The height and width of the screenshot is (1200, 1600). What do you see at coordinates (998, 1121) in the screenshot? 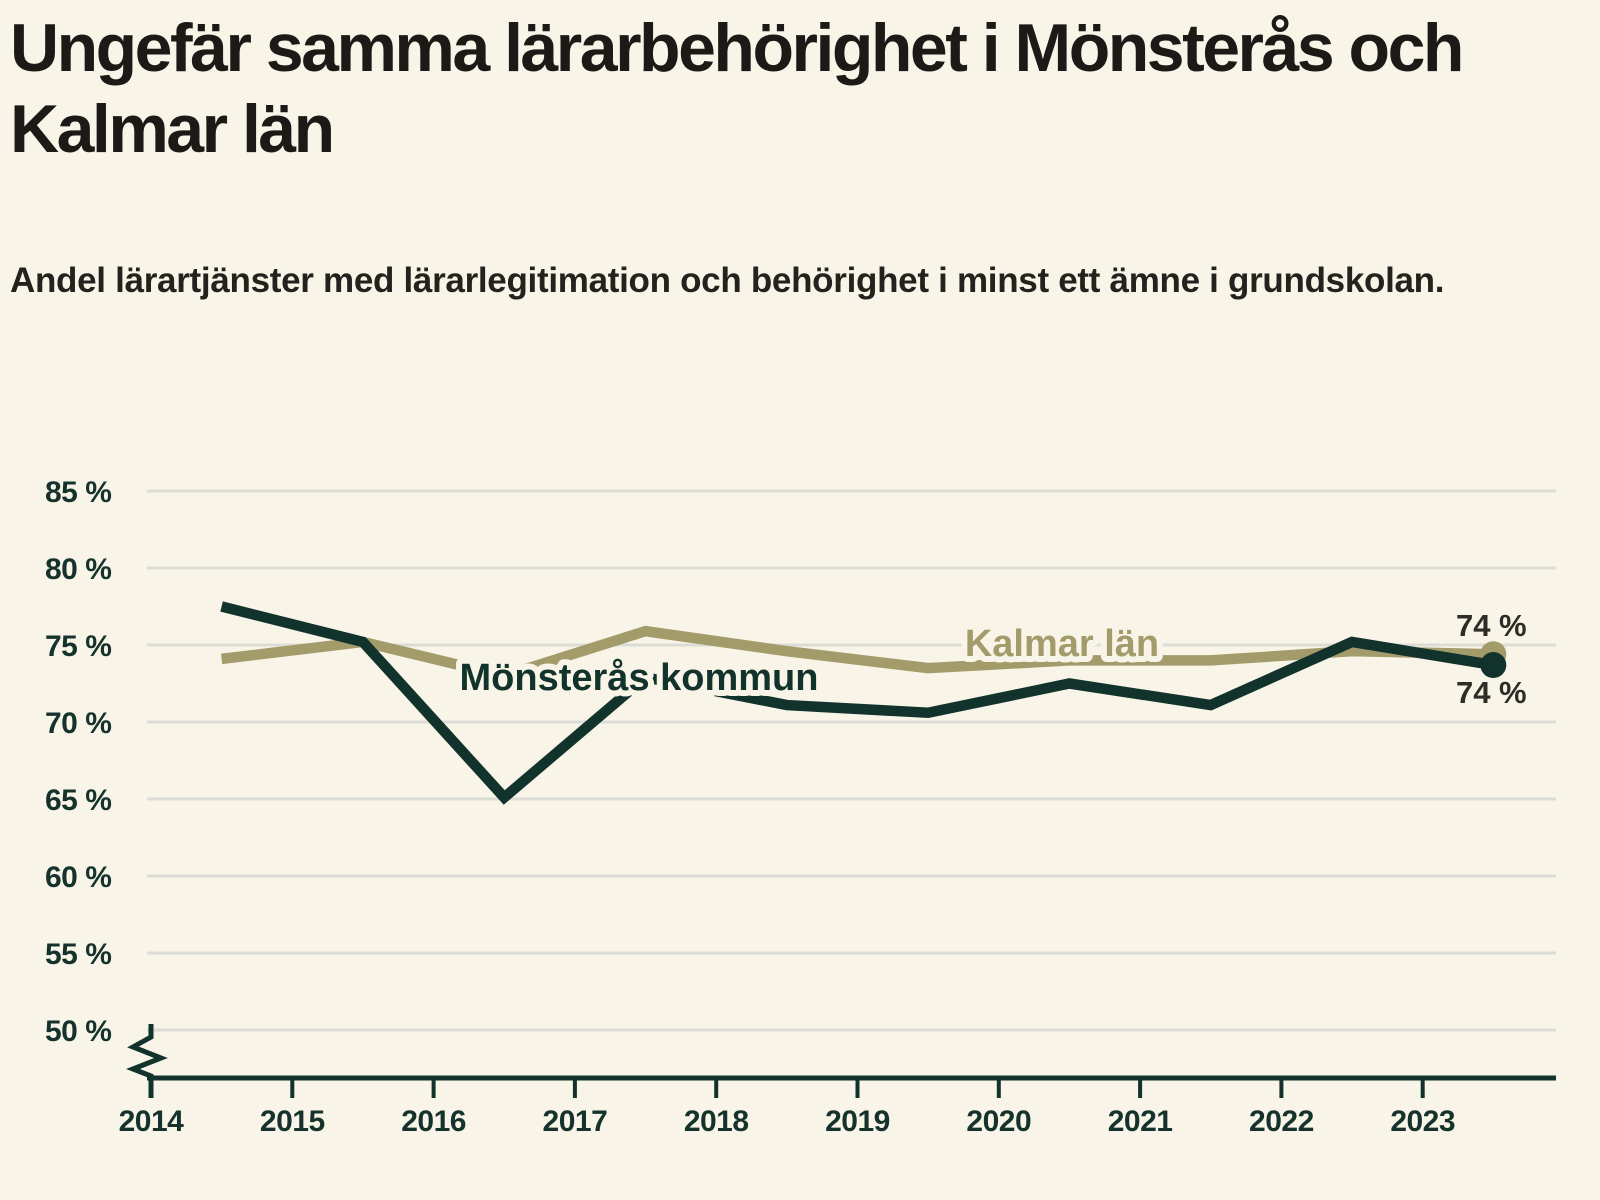
I see `x-axis-tick-label: 2020` at bounding box center [998, 1121].